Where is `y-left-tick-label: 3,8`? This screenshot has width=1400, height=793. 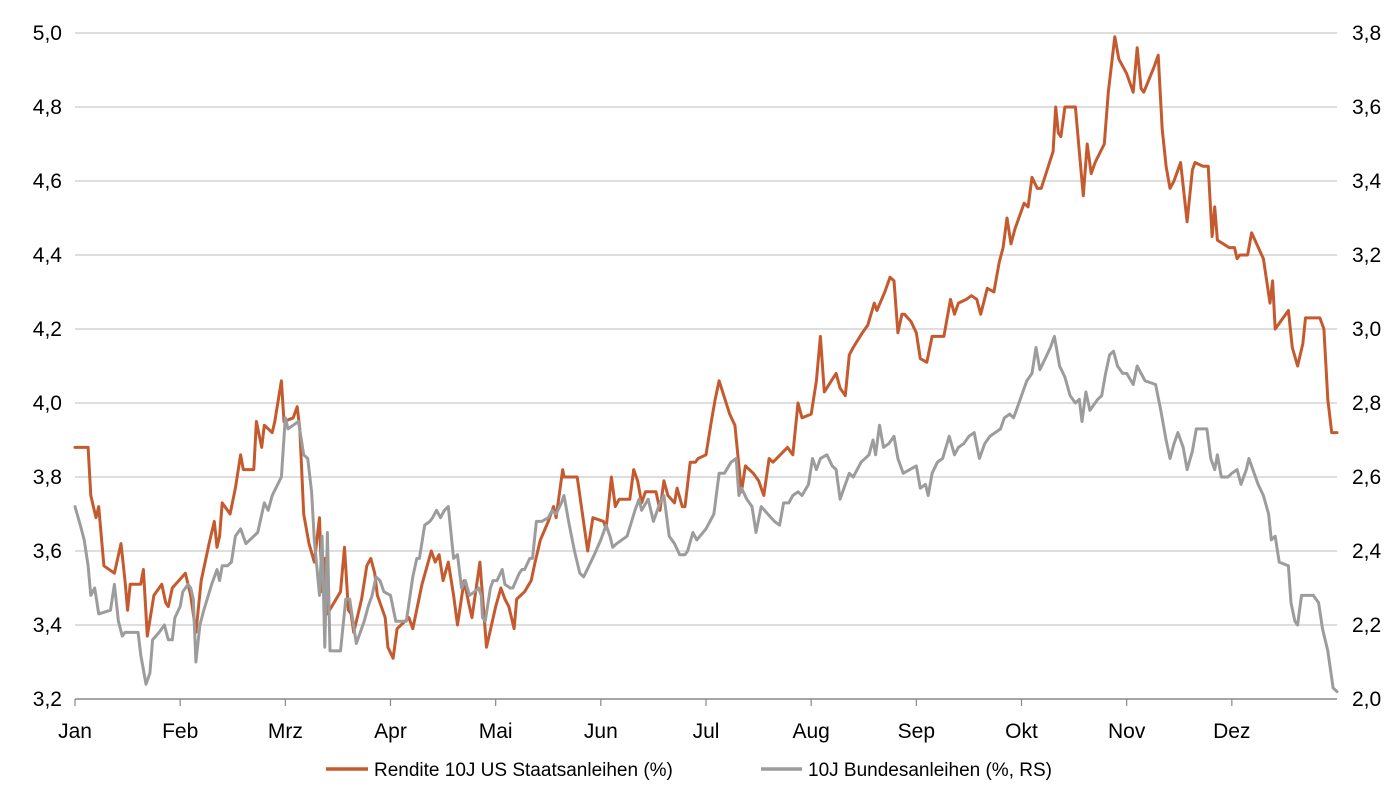
y-left-tick-label: 3,8 is located at coordinates (47, 477).